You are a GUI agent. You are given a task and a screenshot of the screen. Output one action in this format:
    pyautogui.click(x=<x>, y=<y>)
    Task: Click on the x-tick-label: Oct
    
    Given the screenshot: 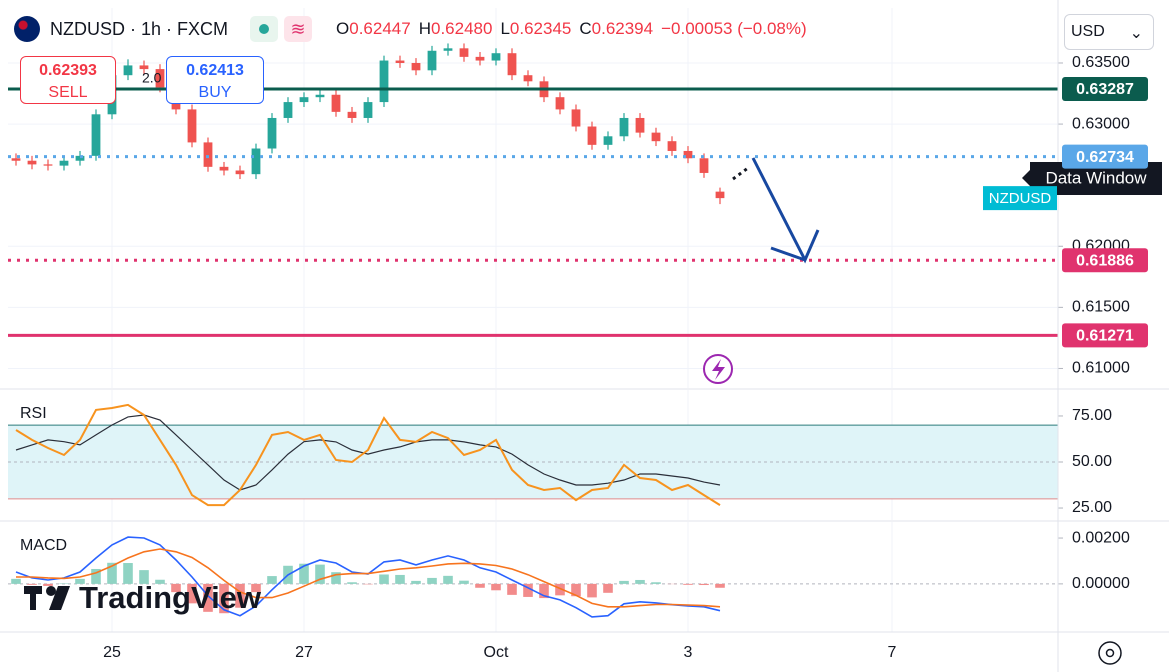 What is the action you would take?
    pyautogui.click(x=496, y=652)
    